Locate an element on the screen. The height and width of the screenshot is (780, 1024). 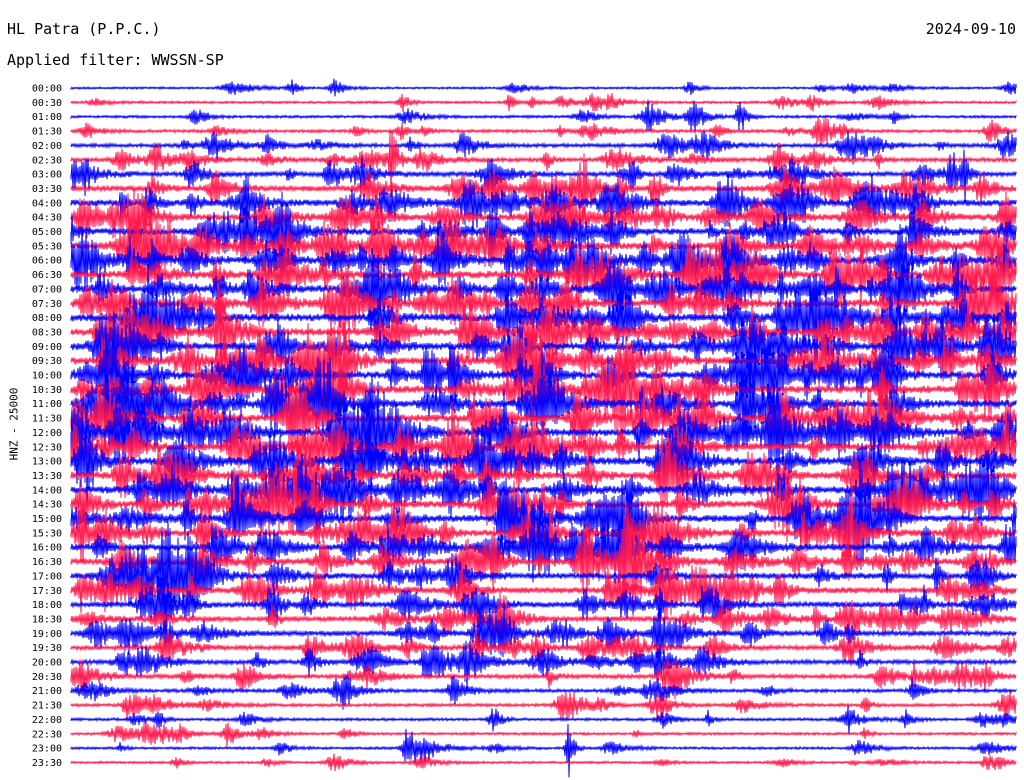
time-label: 02:30 is located at coordinates (47, 160).